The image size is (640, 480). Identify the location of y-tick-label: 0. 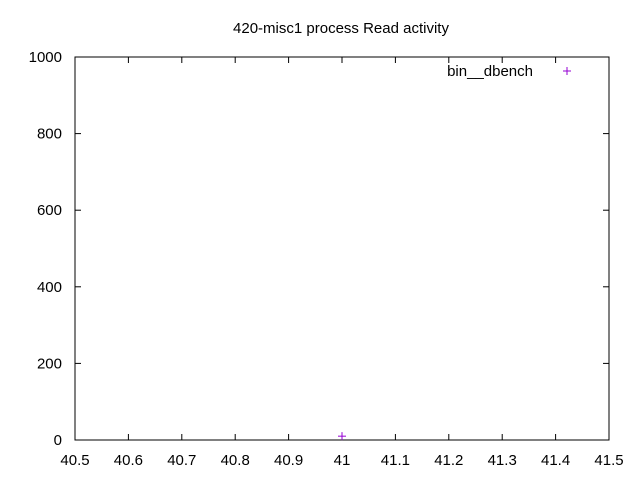
(58, 440).